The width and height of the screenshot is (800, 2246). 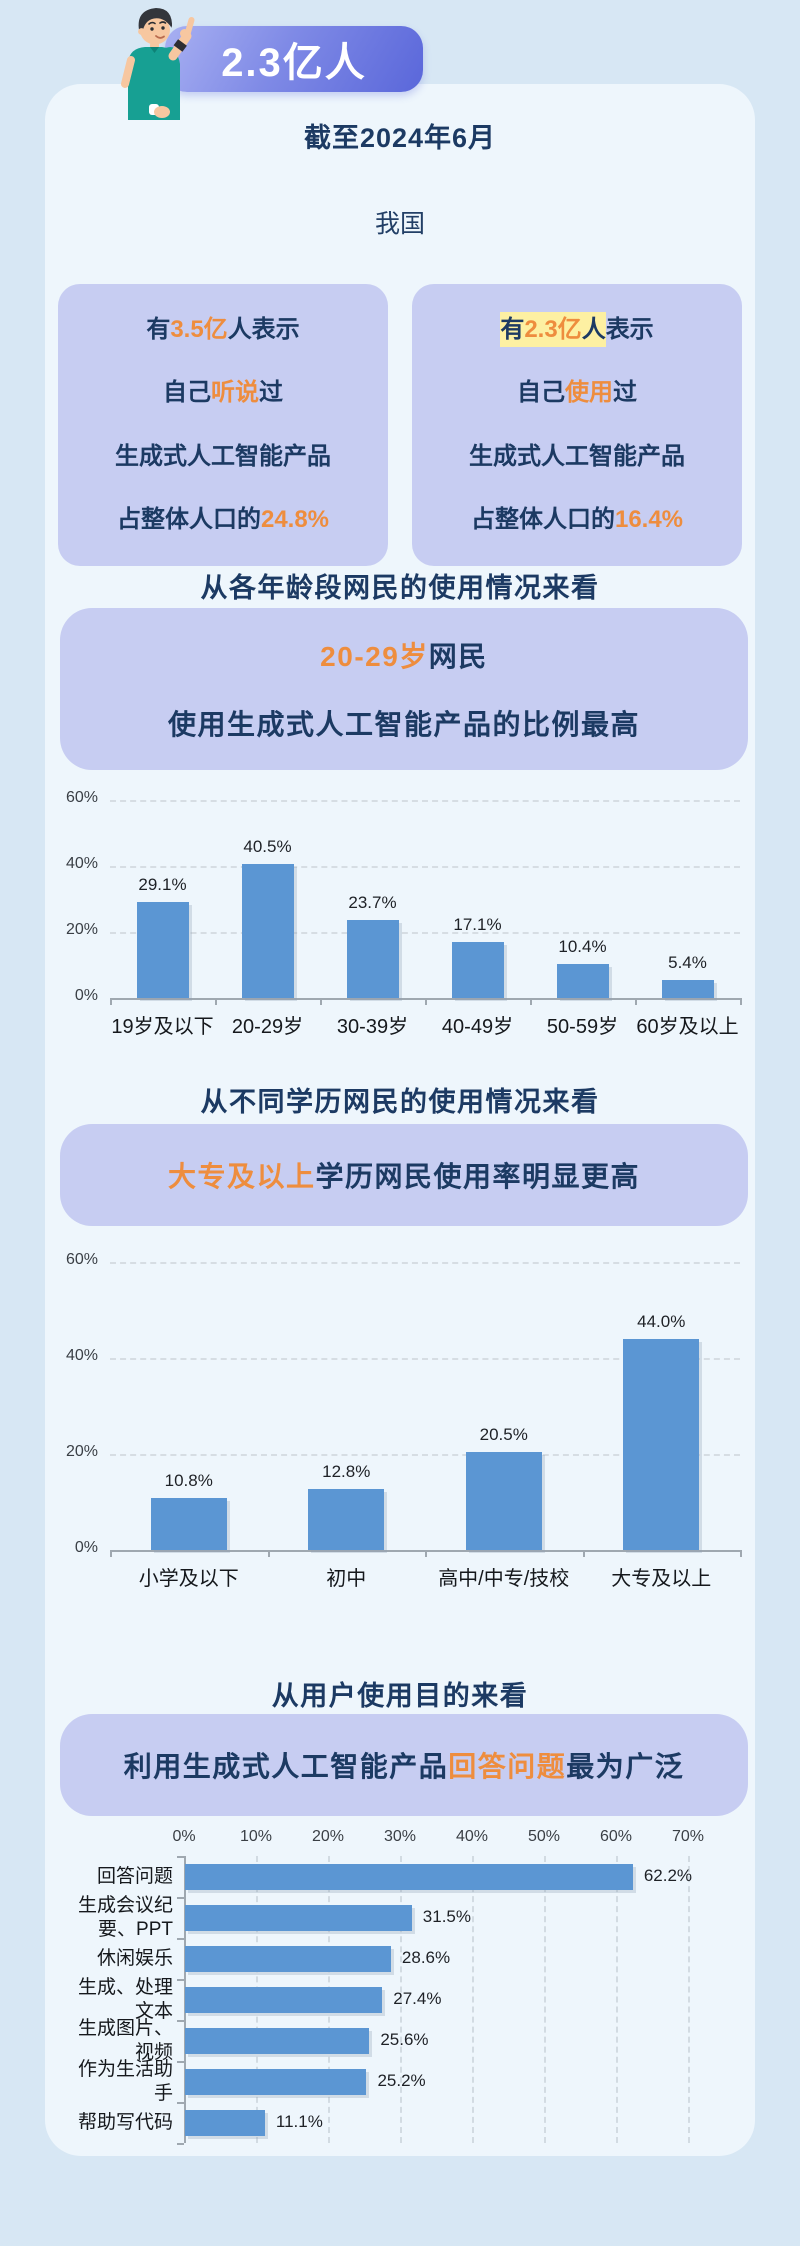 I want to click on y-tick-label: 60%, so click(x=81, y=1259).